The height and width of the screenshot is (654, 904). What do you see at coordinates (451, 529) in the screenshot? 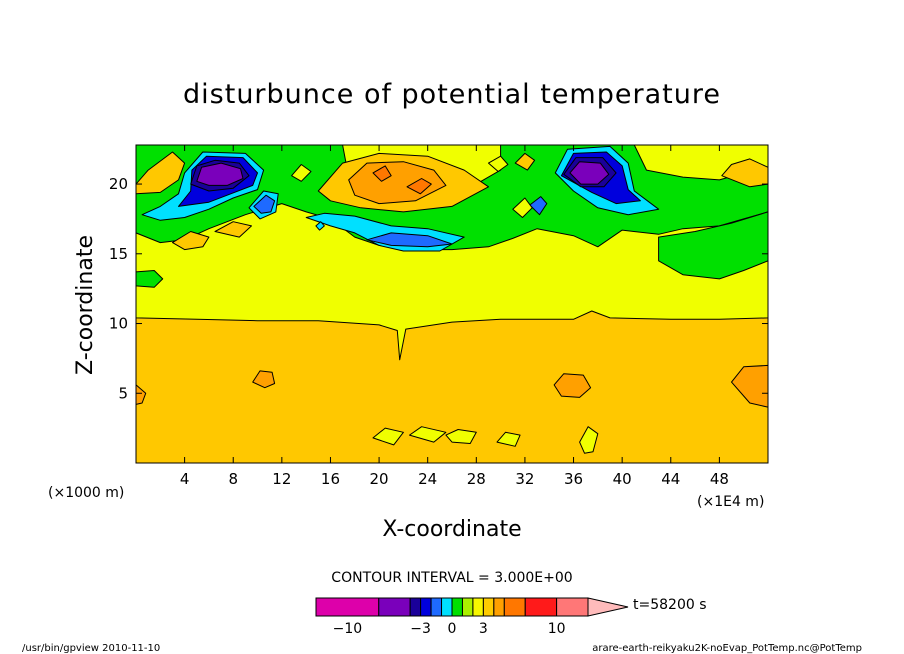
I see `x-axis-label: X-coordinate` at bounding box center [451, 529].